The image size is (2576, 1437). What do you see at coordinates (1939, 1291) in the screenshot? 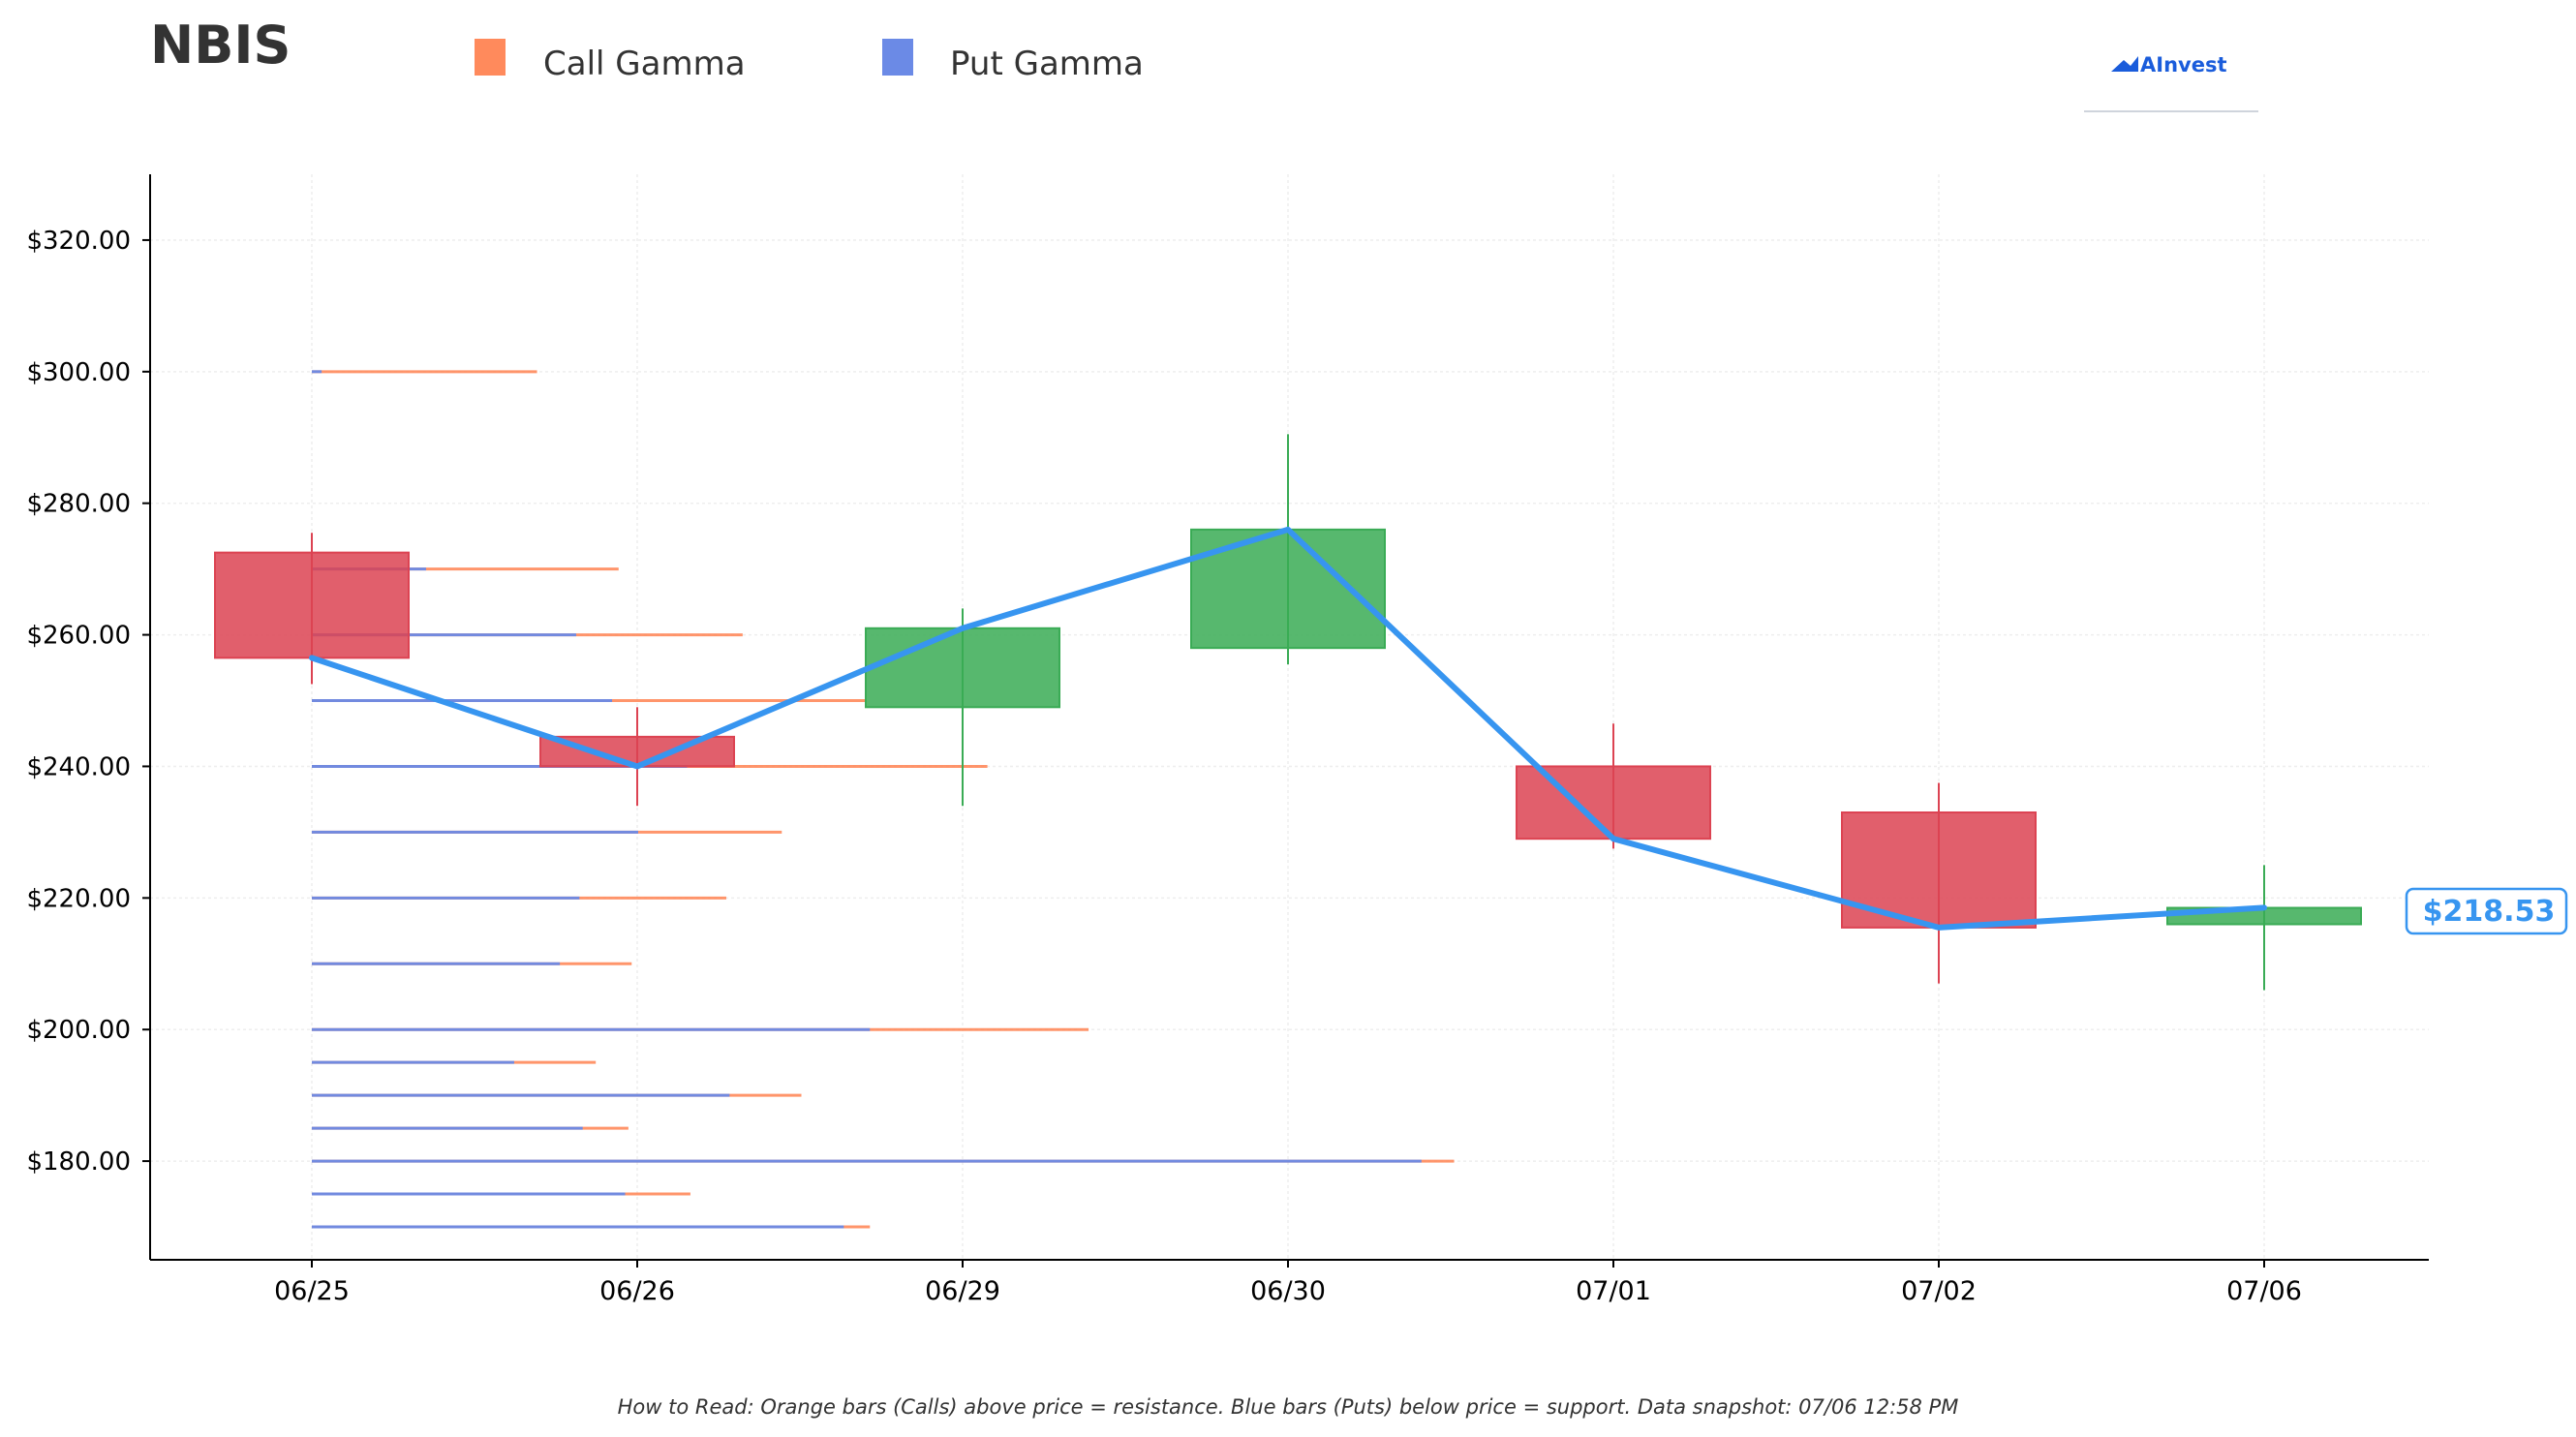
I see `x-tick-label: 07/02` at bounding box center [1939, 1291].